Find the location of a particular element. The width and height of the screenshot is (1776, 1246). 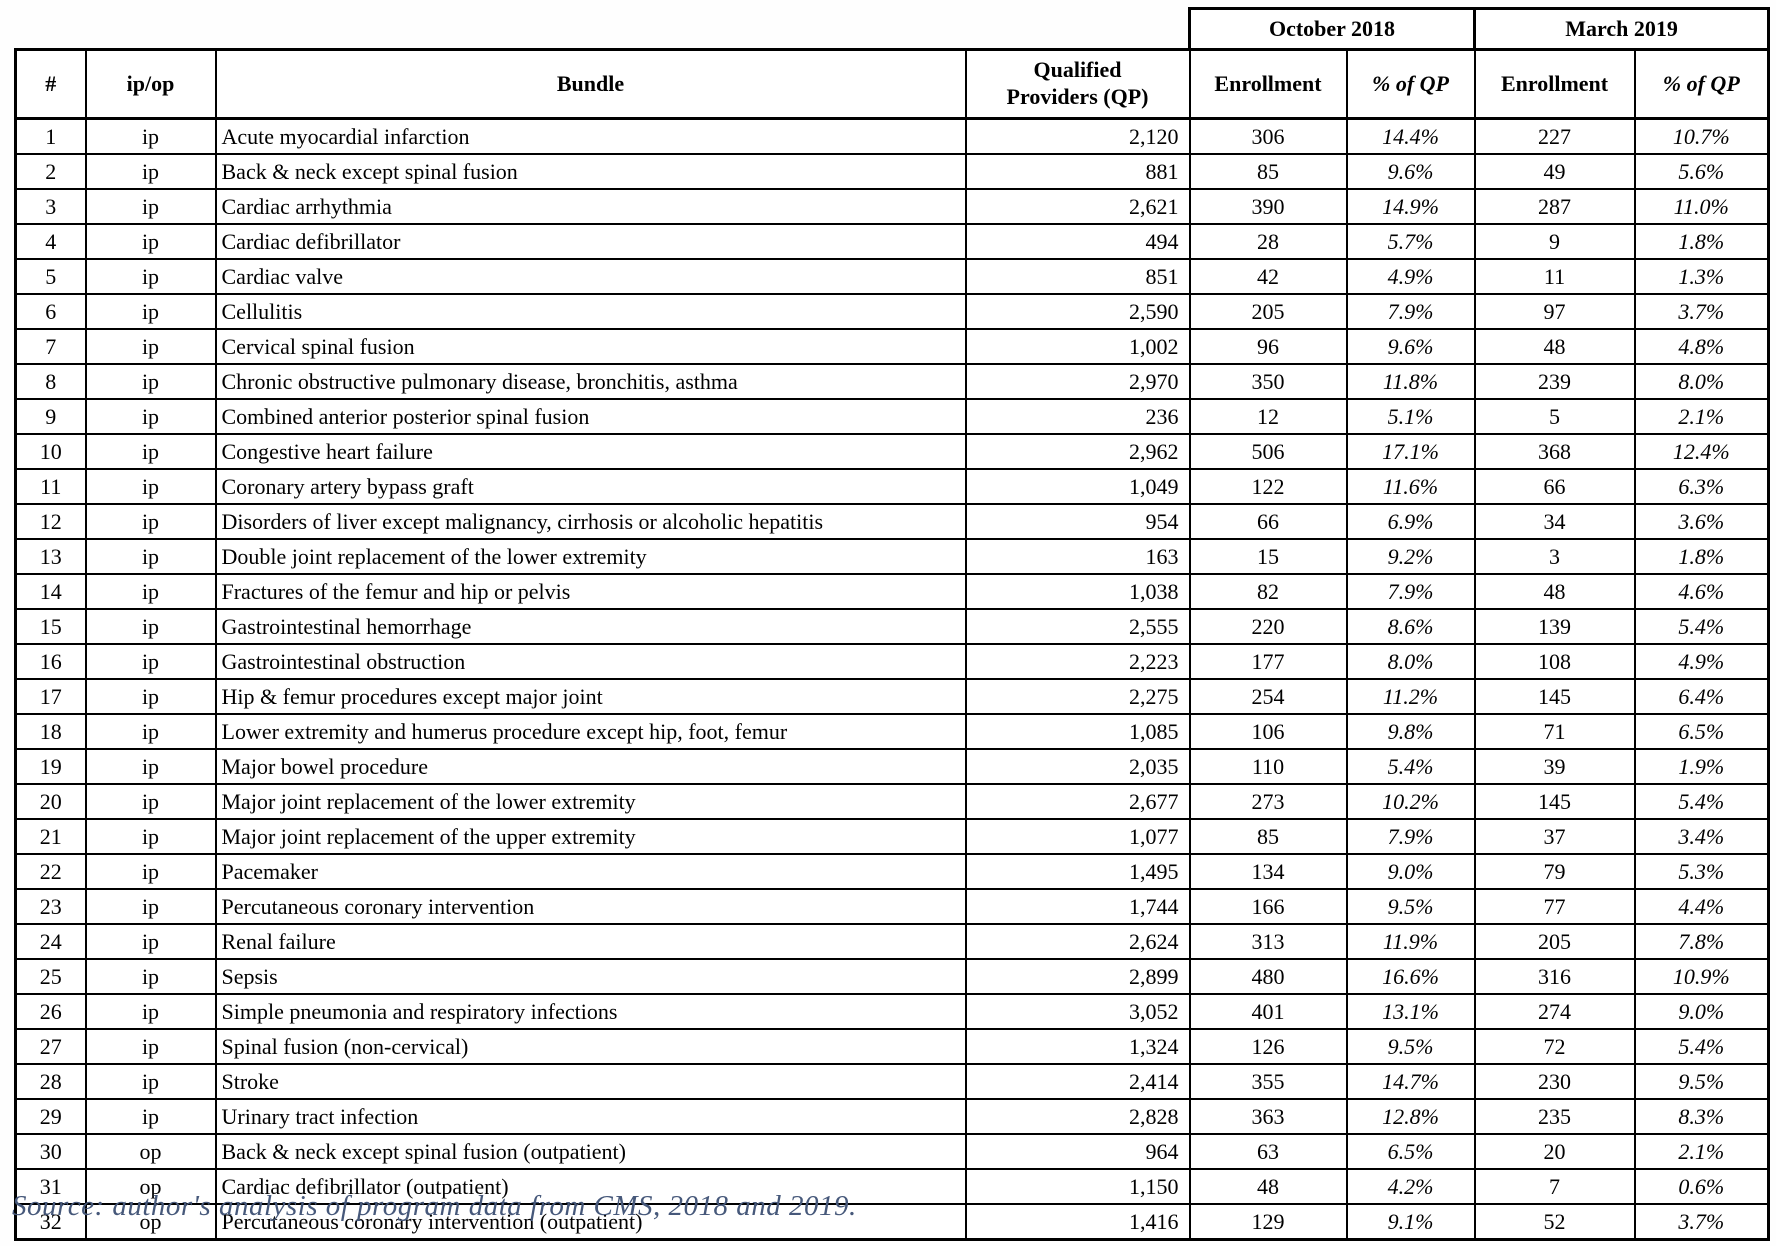

cell-bundle: Major bowel procedure is located at coordinates (590, 766).